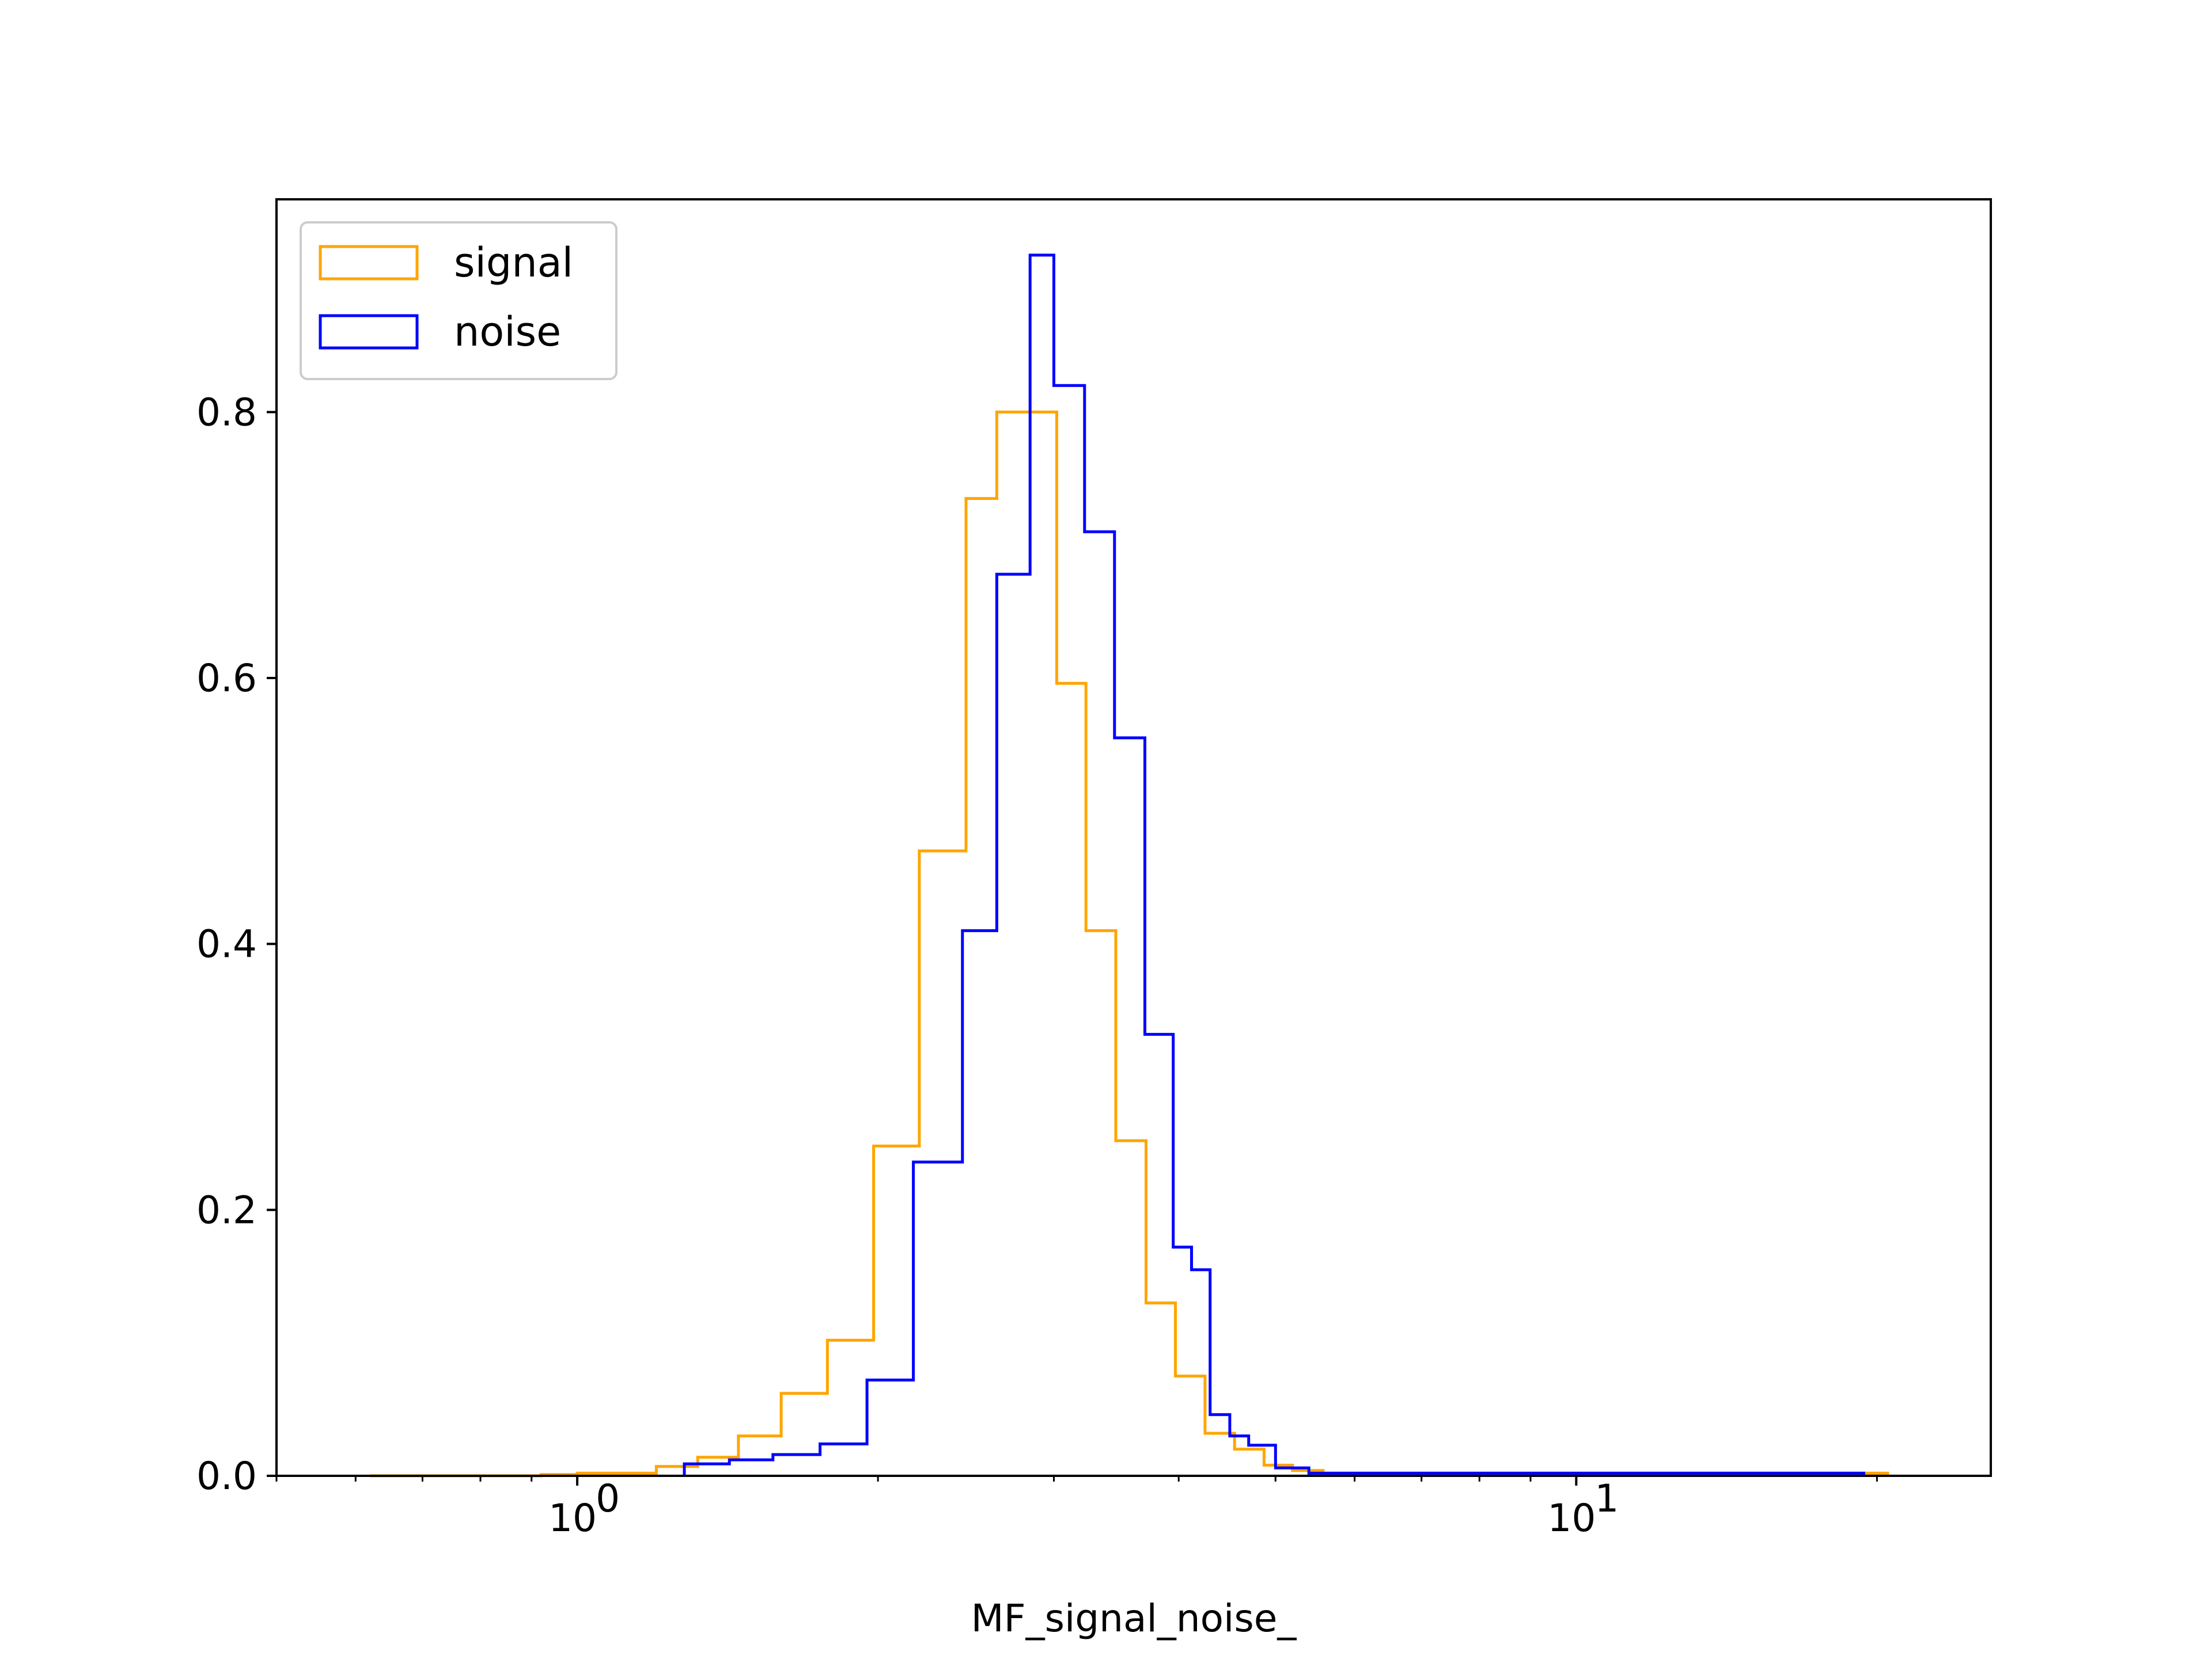 Image resolution: width=2212 pixels, height=1659 pixels. I want to click on legend-swatch-noise, so click(369, 332).